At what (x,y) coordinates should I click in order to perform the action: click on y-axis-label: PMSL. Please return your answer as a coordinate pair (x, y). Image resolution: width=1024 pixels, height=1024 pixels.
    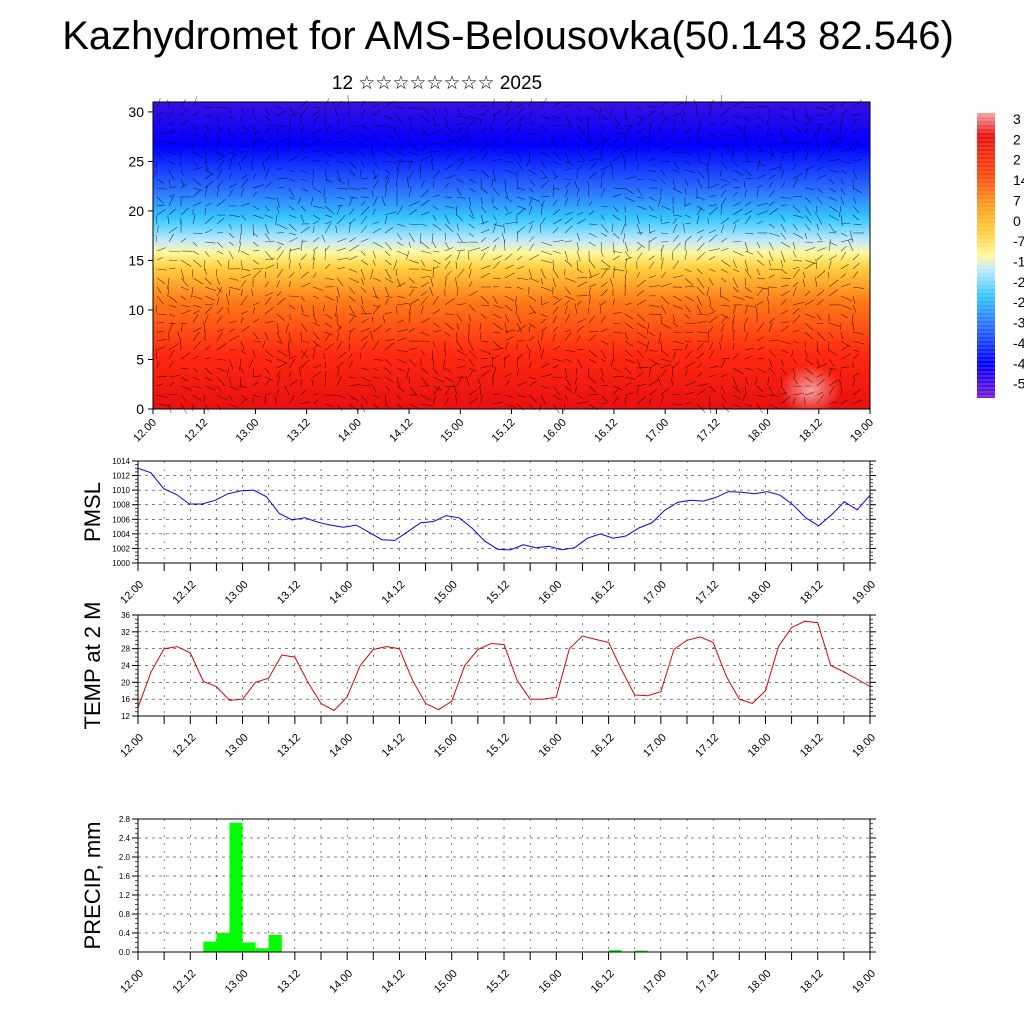
    Looking at the image, I should click on (92, 512).